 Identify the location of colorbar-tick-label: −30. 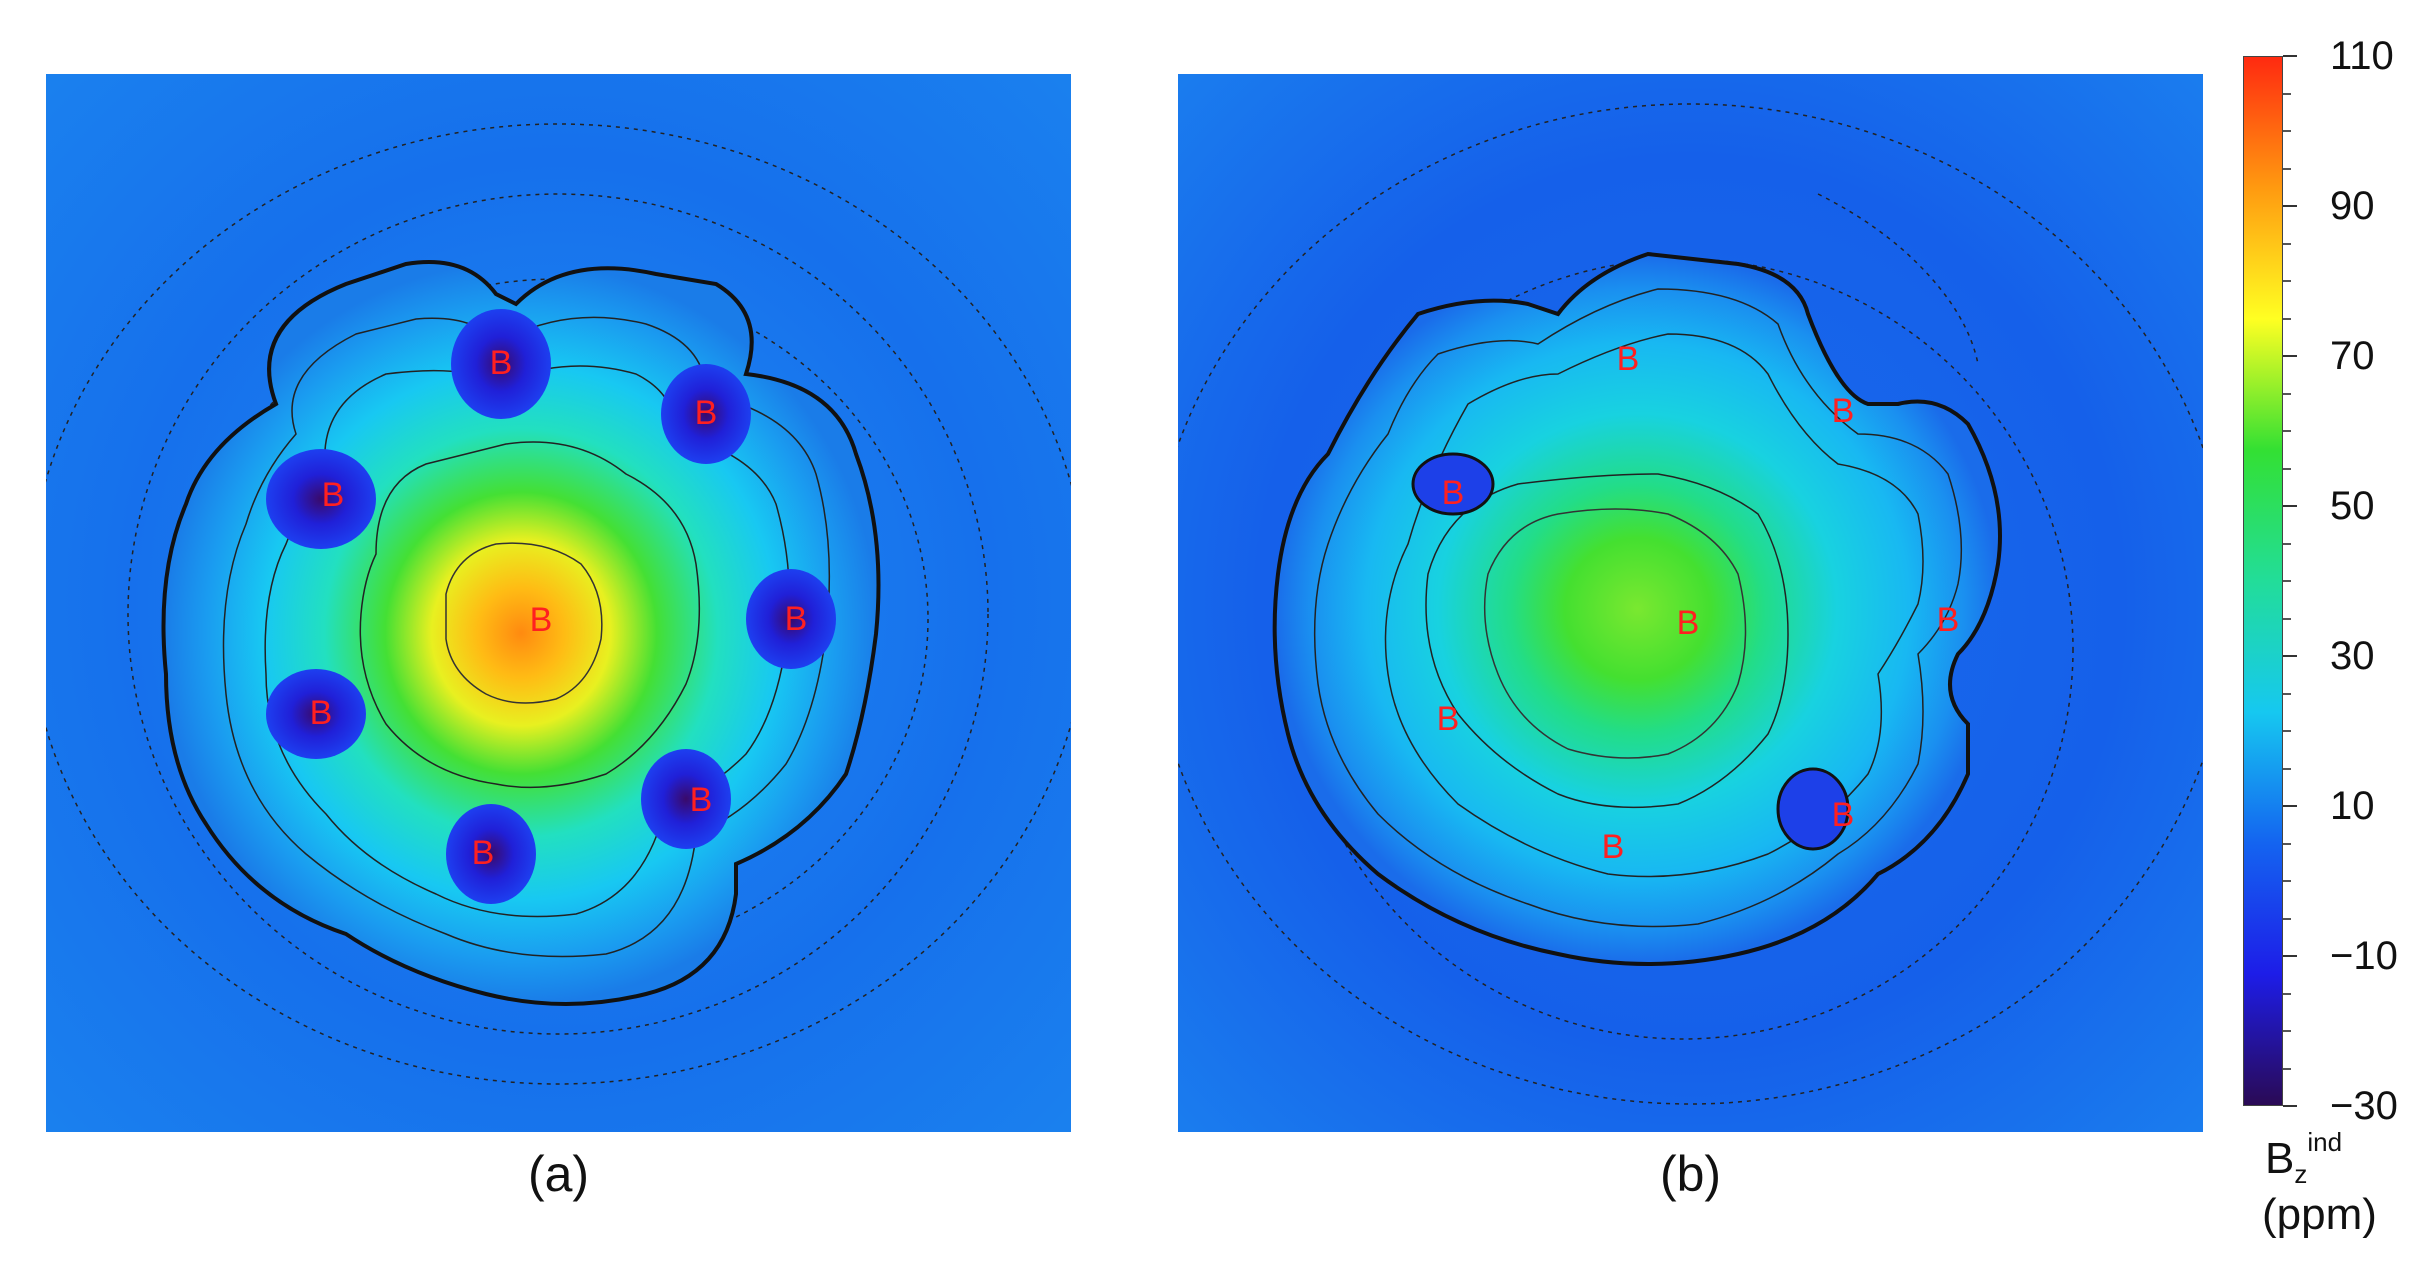
(2364, 1106).